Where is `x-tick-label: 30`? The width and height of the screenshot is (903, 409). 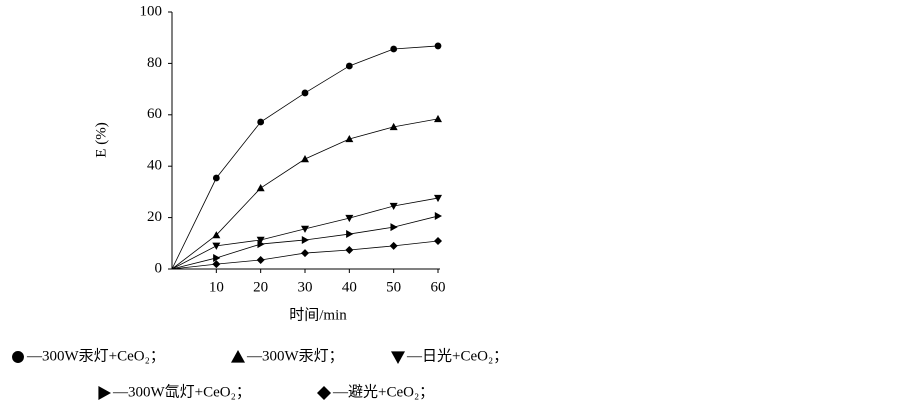 x-tick-label: 30 is located at coordinates (305, 287).